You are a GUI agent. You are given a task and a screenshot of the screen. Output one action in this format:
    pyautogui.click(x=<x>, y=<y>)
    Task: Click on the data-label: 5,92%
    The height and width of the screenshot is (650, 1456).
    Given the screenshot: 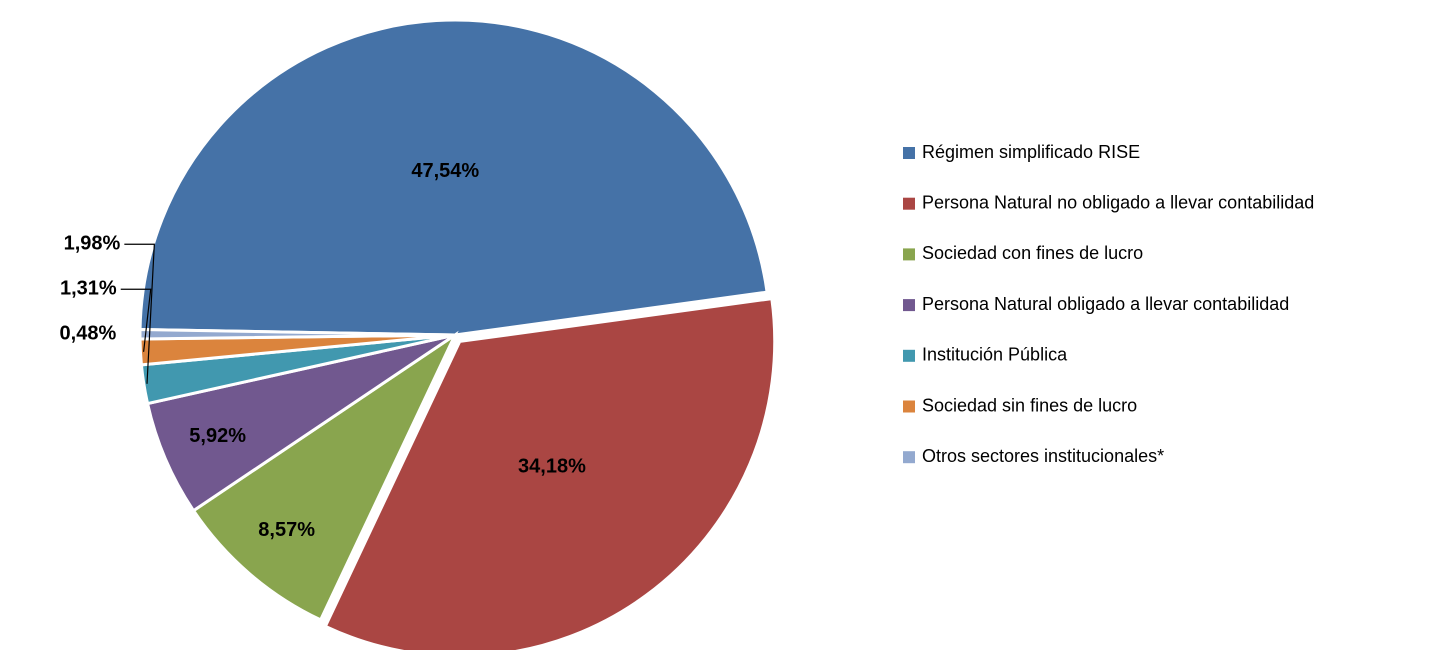 What is the action you would take?
    pyautogui.click(x=217, y=436)
    